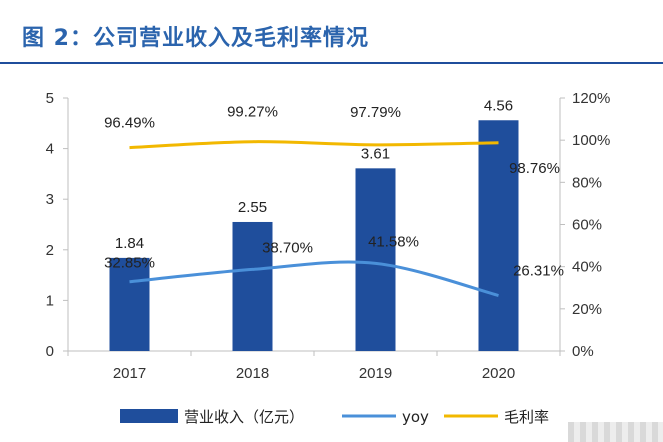 The image size is (663, 442). I want to click on right-tick-label: 60%, so click(587, 225).